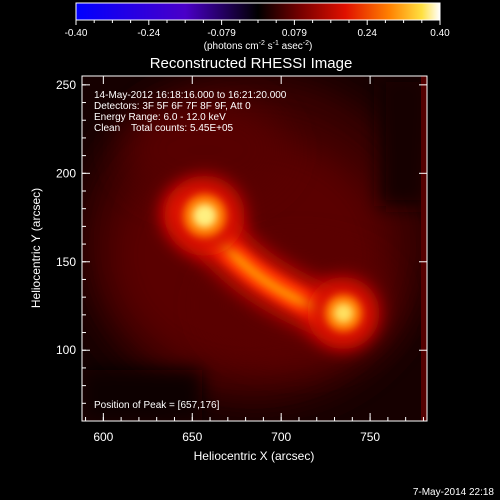  I want to click on colorbar, so click(258, 11).